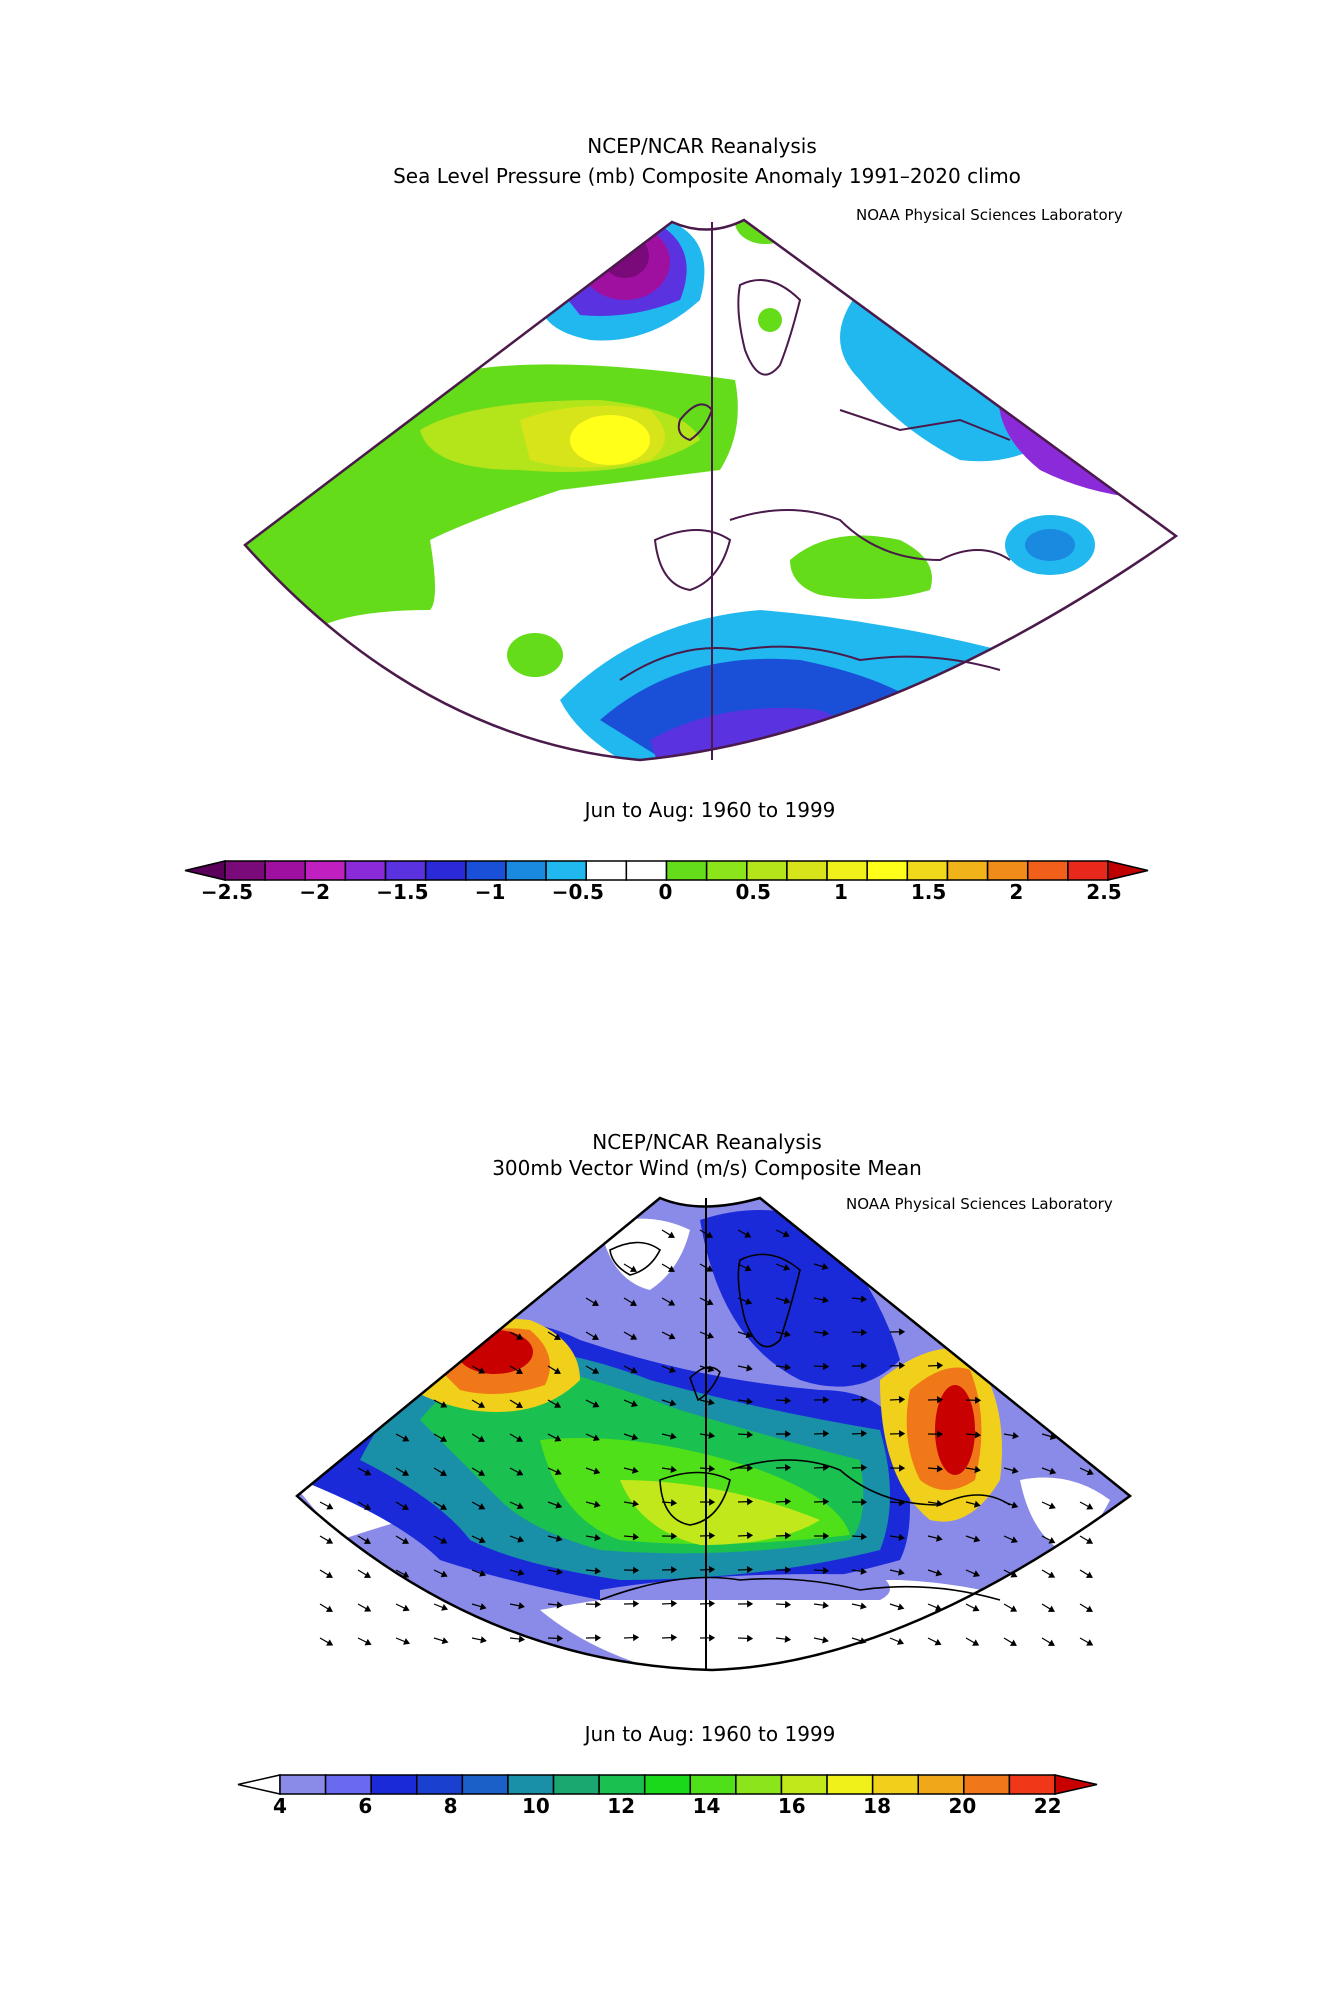 The image size is (1333, 2000). What do you see at coordinates (702, 146) in the screenshot?
I see `top-title-line1: NCEP/NCAR Reanalysis` at bounding box center [702, 146].